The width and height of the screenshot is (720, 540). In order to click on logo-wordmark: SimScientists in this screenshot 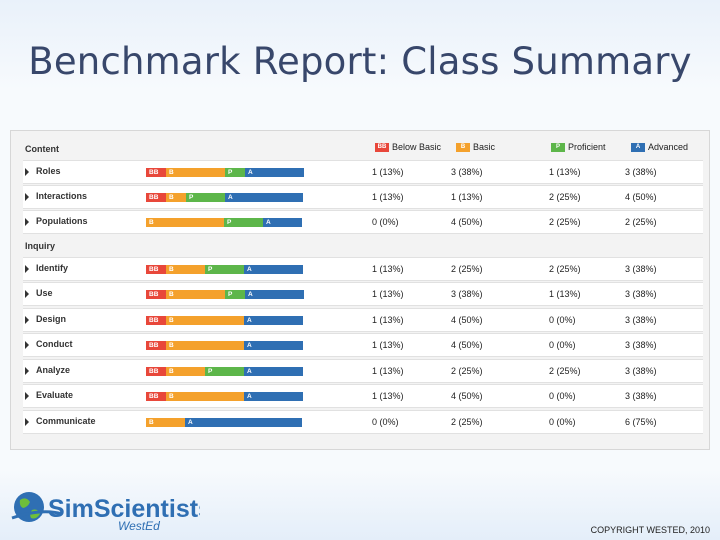, I will do `click(124, 509)`.